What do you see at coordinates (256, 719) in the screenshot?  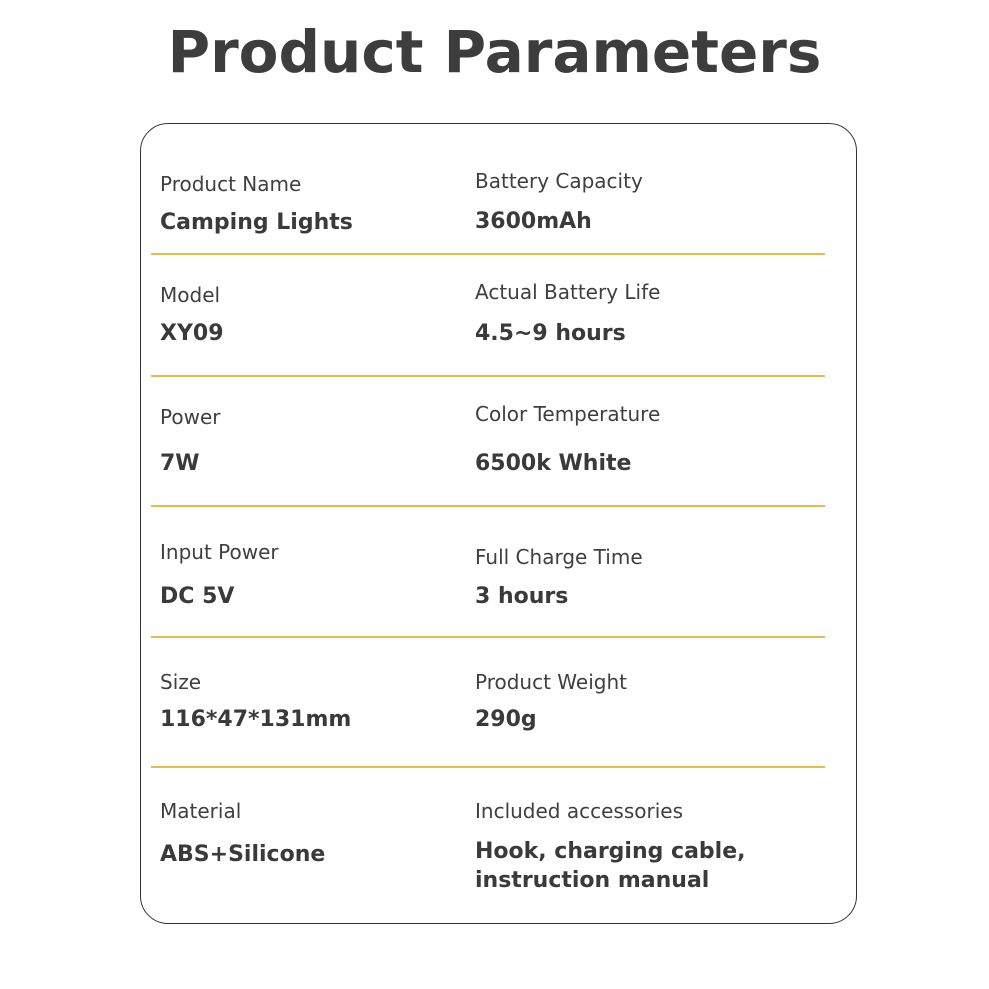 I see `param-value: 116*47*131mm` at bounding box center [256, 719].